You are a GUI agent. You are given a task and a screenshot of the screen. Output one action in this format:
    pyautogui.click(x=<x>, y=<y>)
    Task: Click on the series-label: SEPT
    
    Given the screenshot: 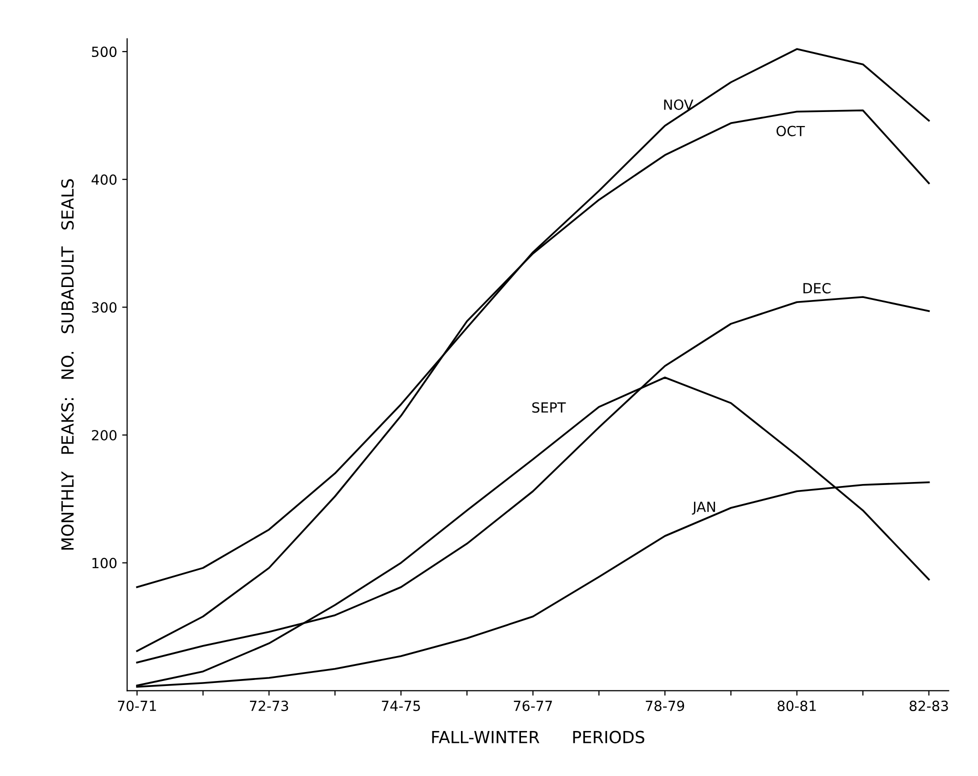 What is the action you would take?
    pyautogui.click(x=549, y=407)
    